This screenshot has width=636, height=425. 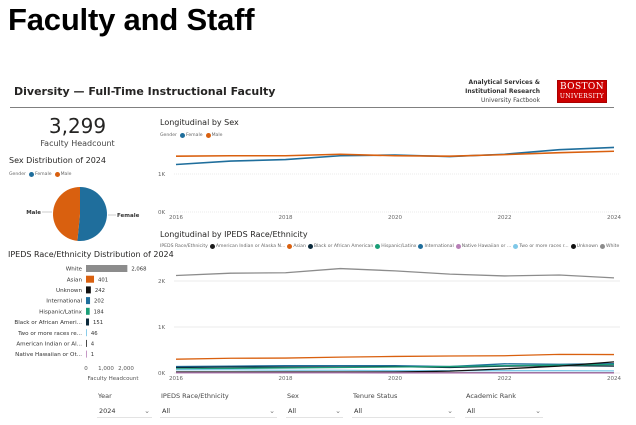 I want to click on kpi-value: 3,299, so click(x=77, y=126).